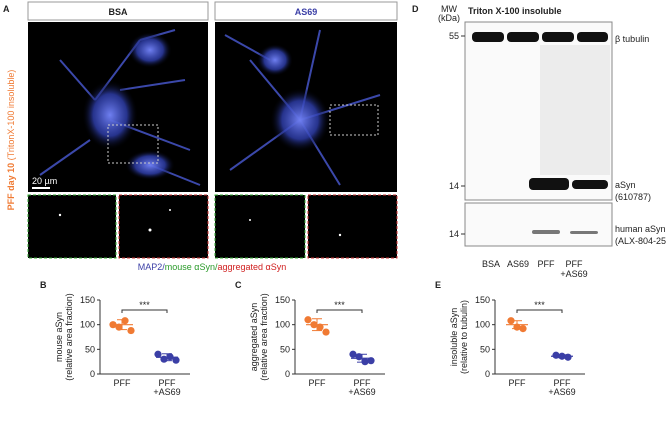  What do you see at coordinates (251, 267) in the screenshot?
I see `caption-part: aggregated αSyn` at bounding box center [251, 267].